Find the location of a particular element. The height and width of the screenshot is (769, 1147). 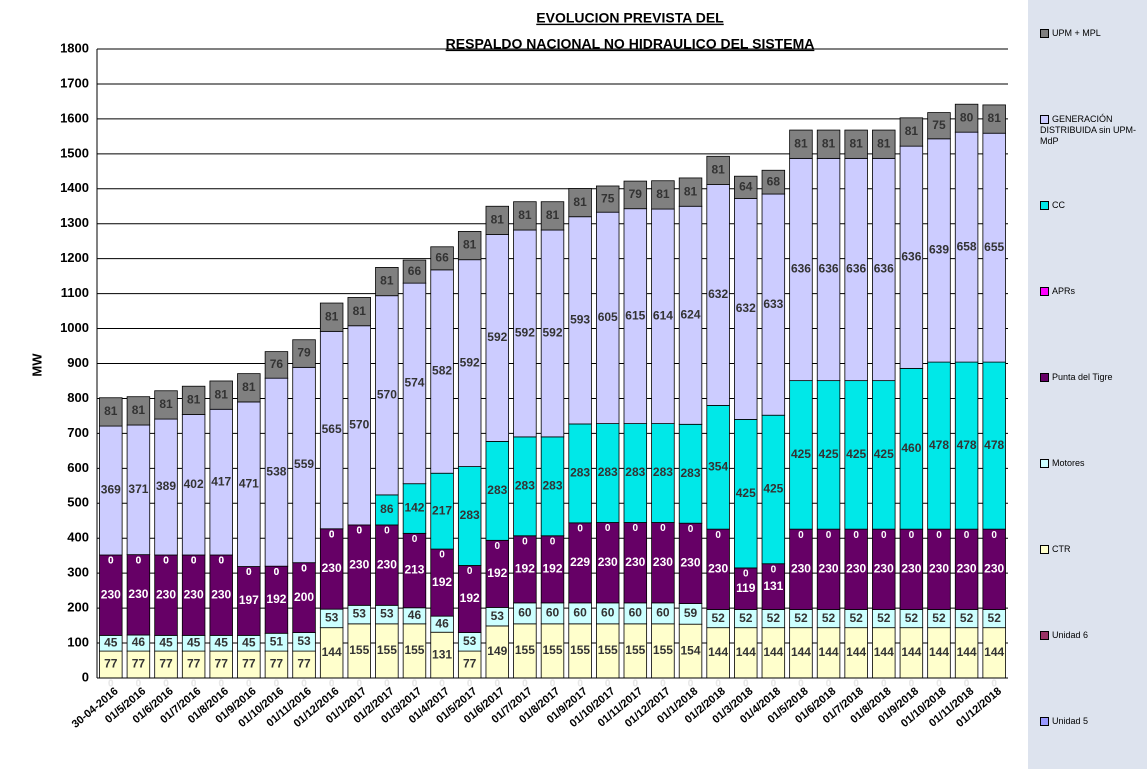

legend-label: GENERACIÓN DISTRIBUIDA sin UPM-MdP is located at coordinates (1088, 130).